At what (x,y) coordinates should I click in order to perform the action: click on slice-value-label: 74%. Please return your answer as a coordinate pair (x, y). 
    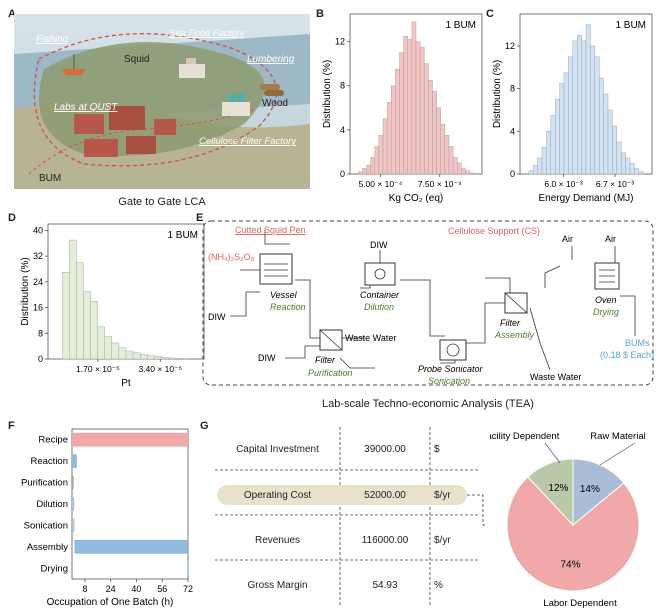
    Looking at the image, I should click on (571, 565).